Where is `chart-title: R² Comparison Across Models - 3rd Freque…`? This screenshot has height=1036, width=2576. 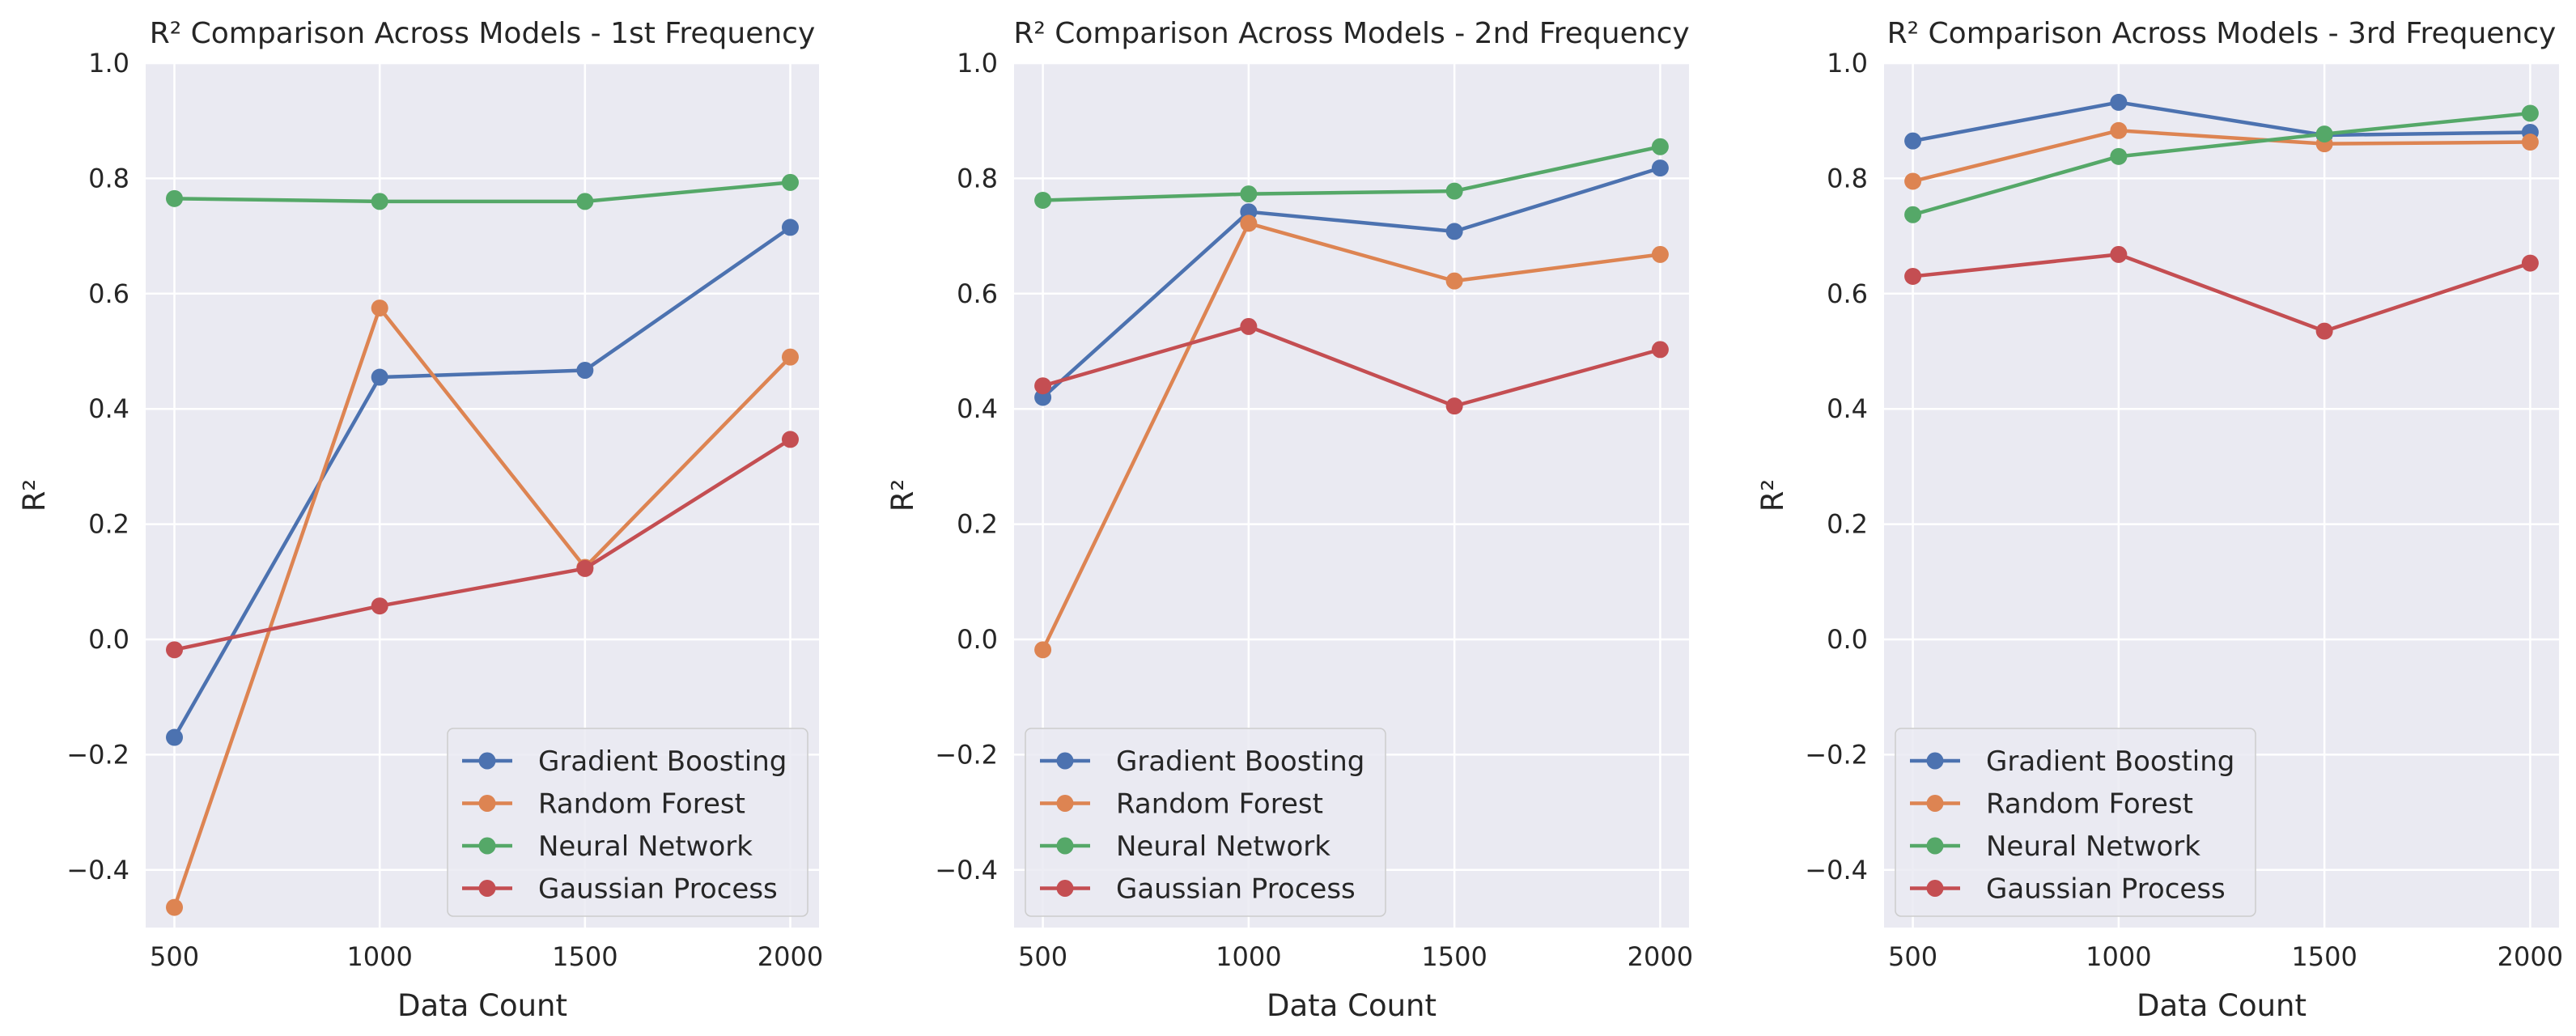
chart-title: R² Comparison Across Models - 3rd Freque… is located at coordinates (2222, 33).